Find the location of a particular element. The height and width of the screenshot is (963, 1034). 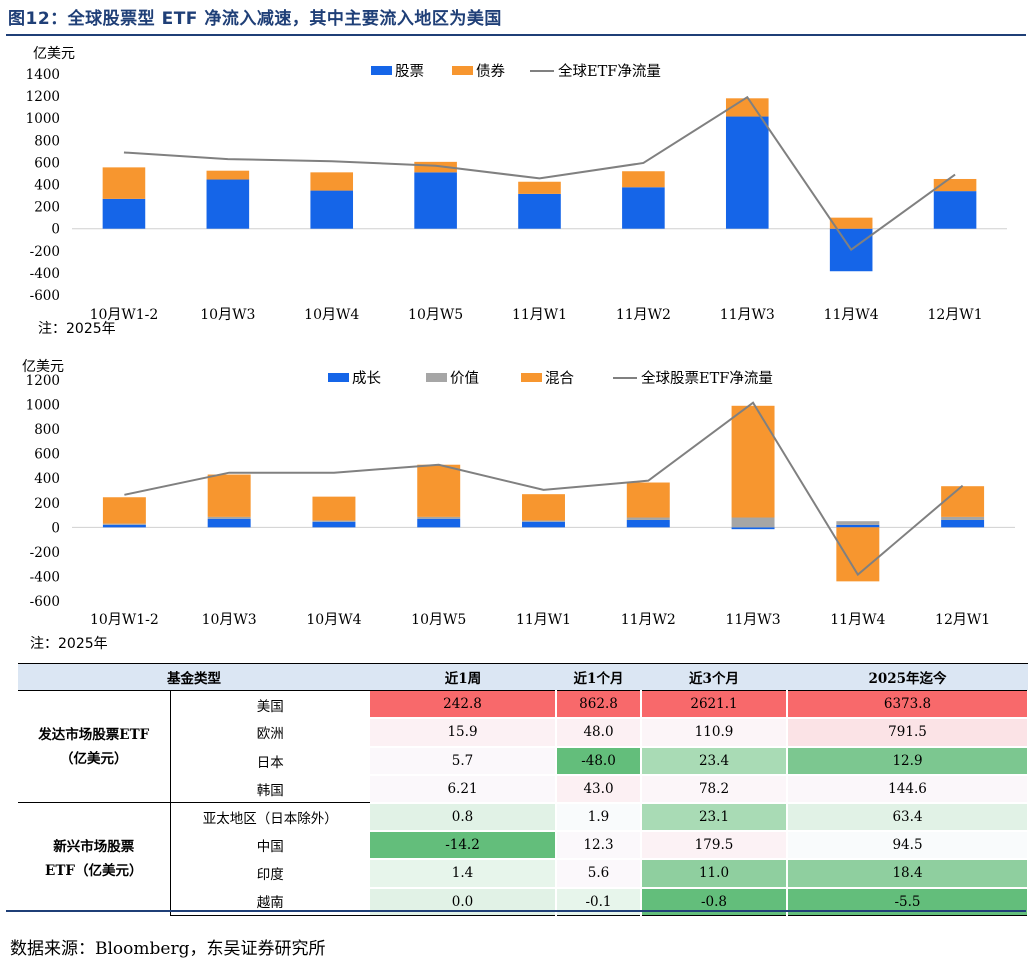

table-cell: 1.9 is located at coordinates (599, 817).